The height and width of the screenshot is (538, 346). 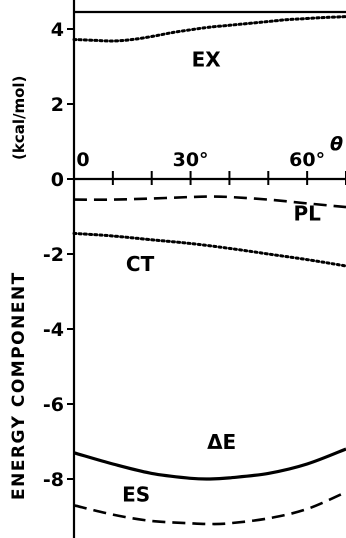 What do you see at coordinates (53, 405) in the screenshot?
I see `y-tick-label: -6` at bounding box center [53, 405].